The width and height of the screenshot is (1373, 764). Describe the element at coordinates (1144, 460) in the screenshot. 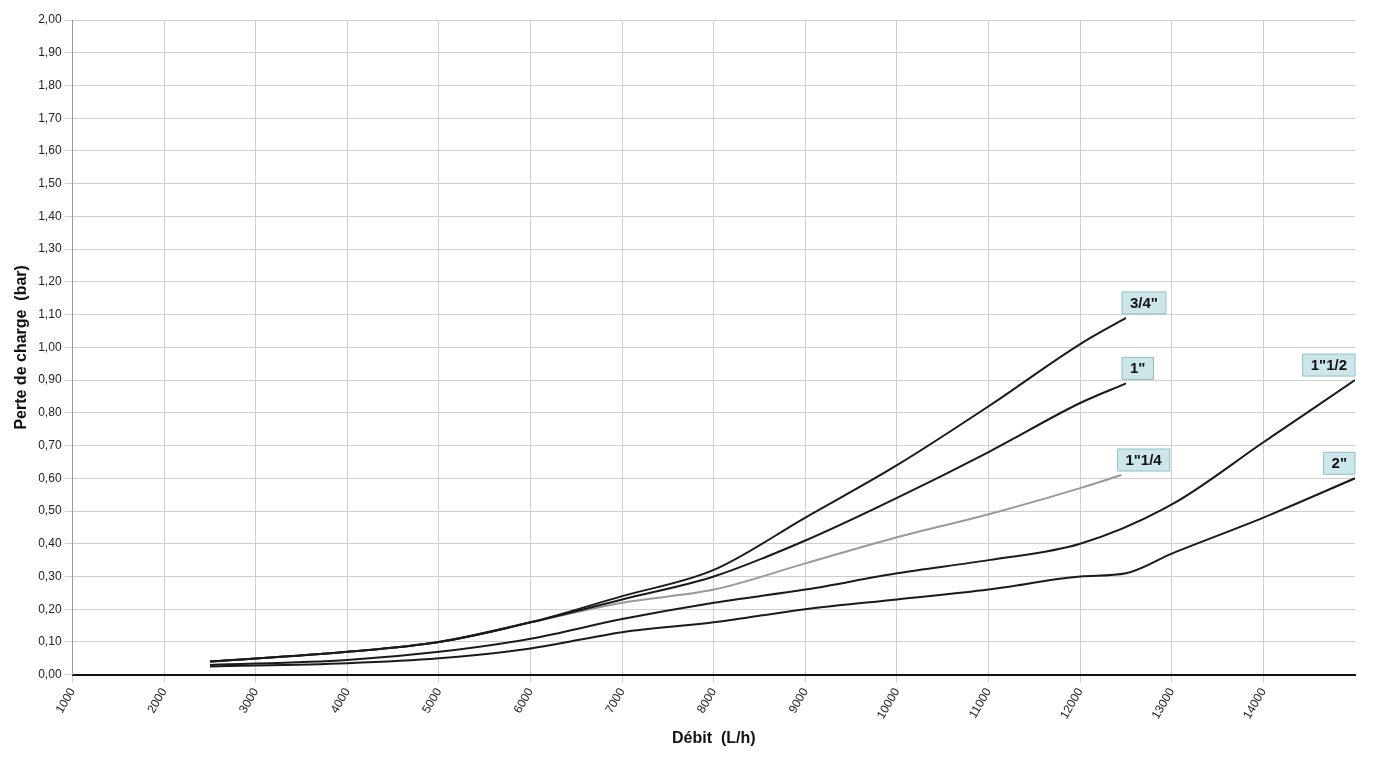

I see `series-label: 1"1/4` at that location.